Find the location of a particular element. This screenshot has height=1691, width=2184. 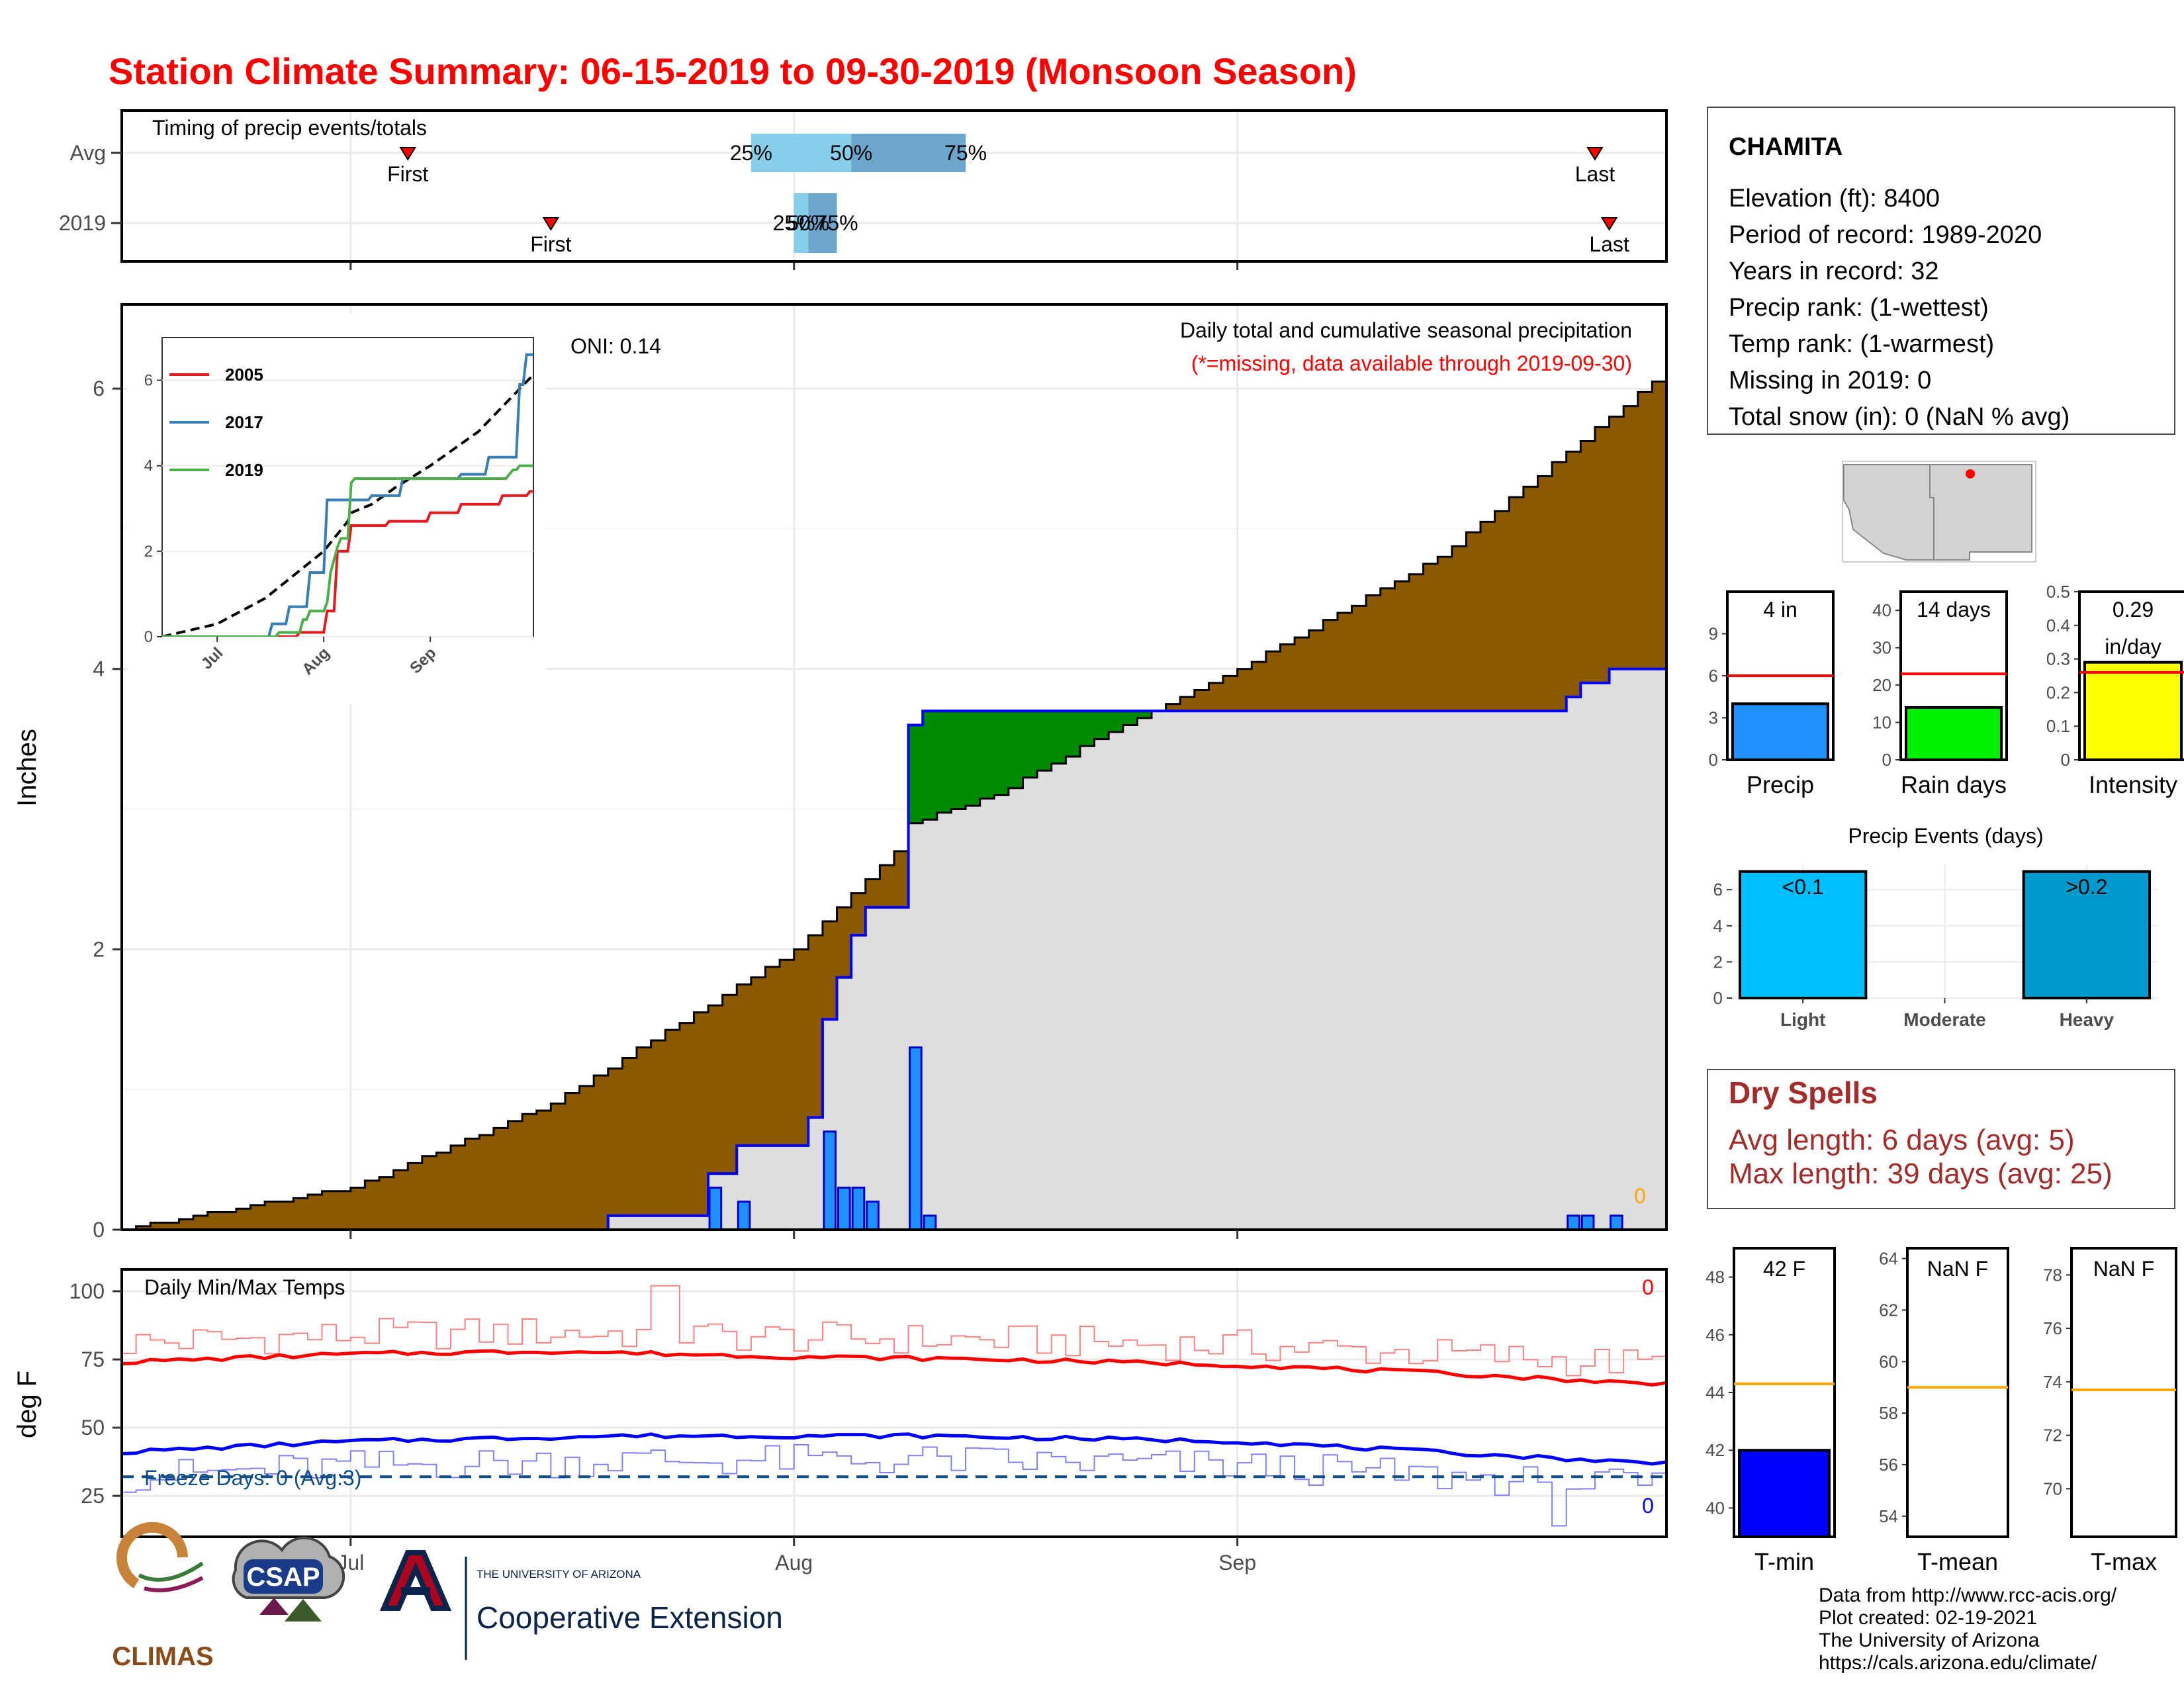

ua-logo-small-text: THE UNIVERSITY OF ARIZONA is located at coordinates (559, 1574).